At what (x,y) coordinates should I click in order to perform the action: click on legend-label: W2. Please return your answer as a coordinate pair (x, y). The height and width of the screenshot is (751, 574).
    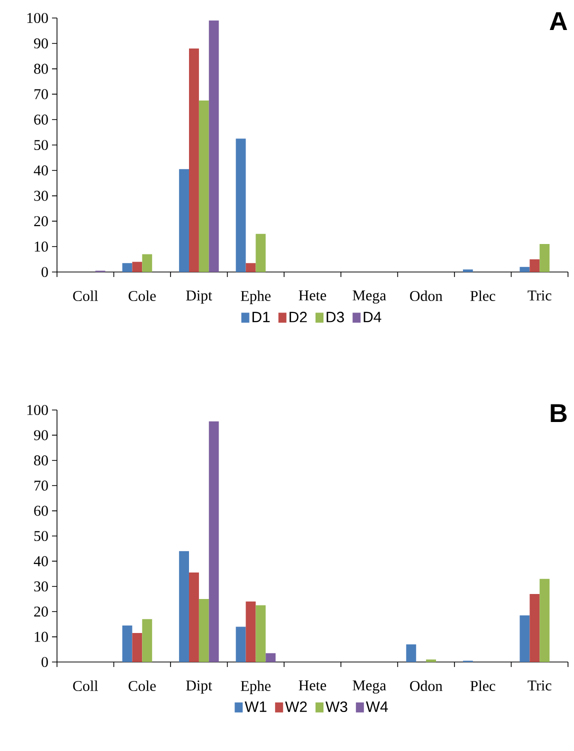
    Looking at the image, I should click on (296, 706).